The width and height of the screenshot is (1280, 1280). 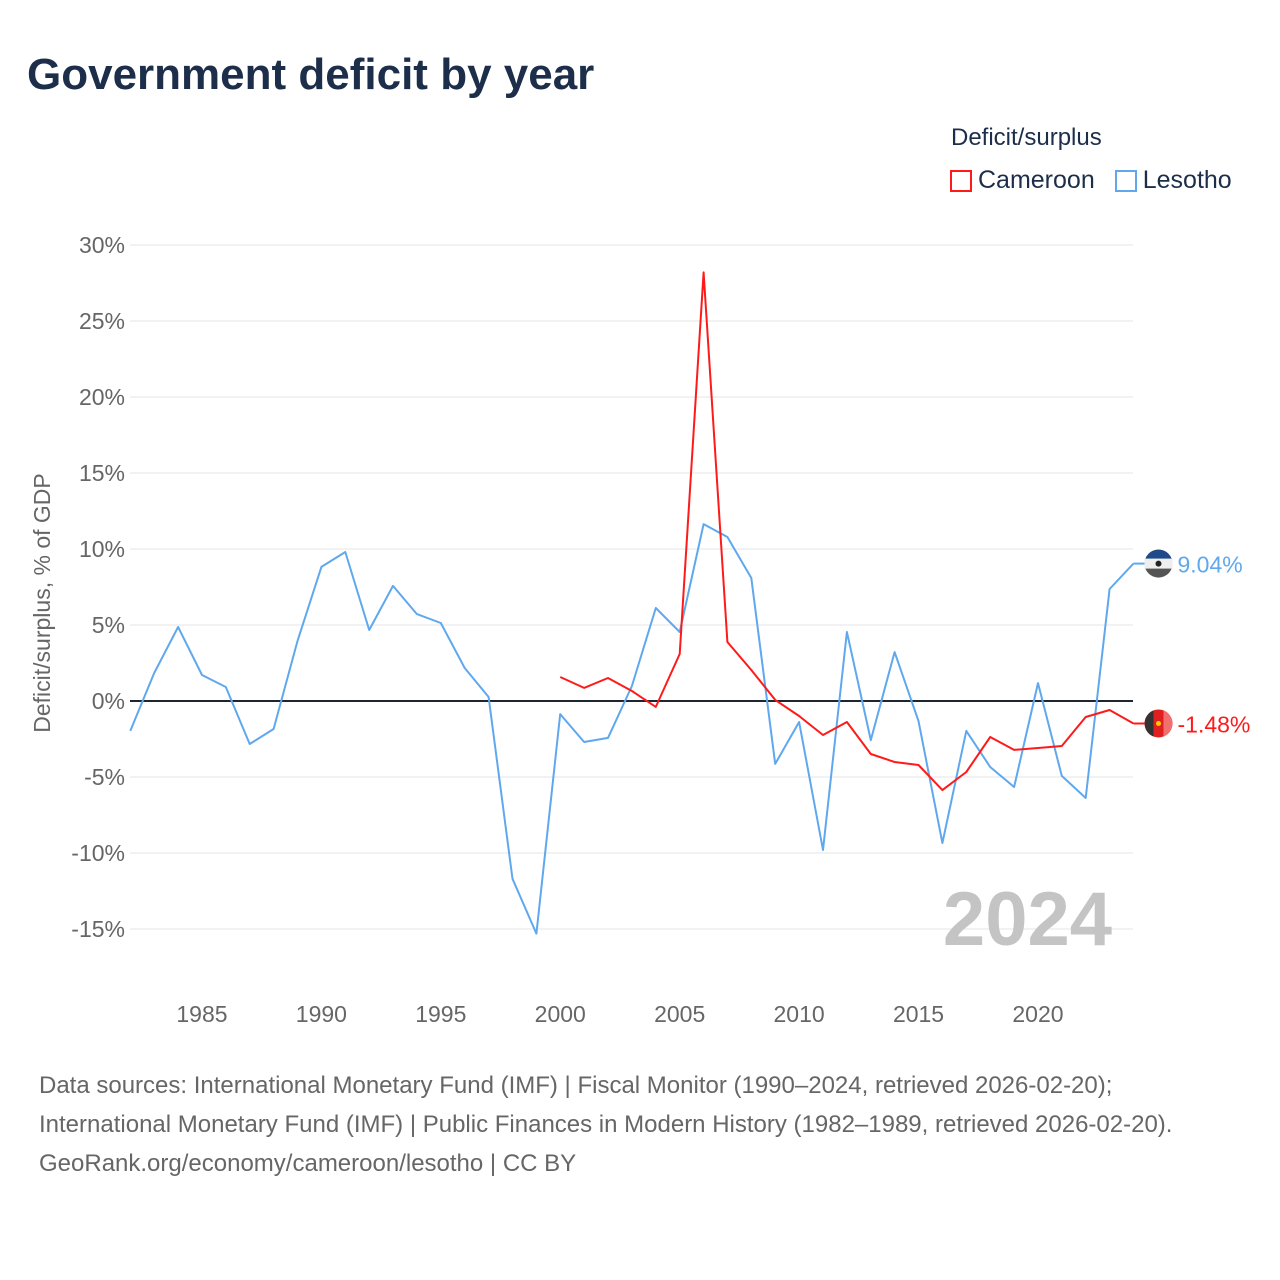 I want to click on x-tick-label: 2005, so click(x=679, y=1014).